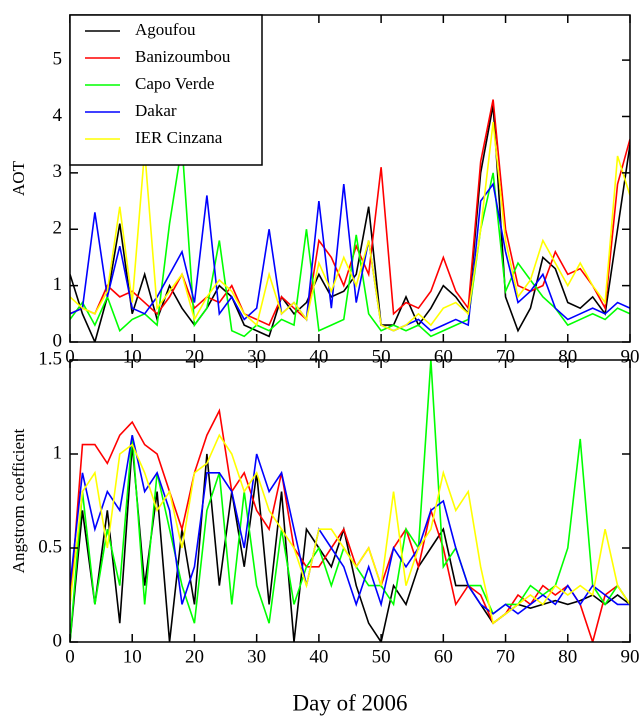 Image resolution: width=643 pixels, height=724 pixels. What do you see at coordinates (18, 178) in the screenshot?
I see `y-axis-label: AOT` at bounding box center [18, 178].